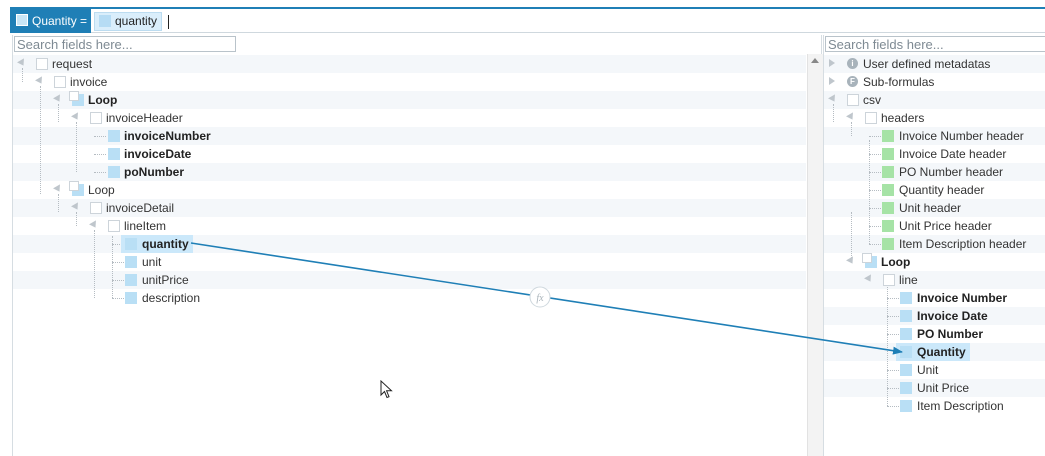 The height and width of the screenshot is (456, 1045). What do you see at coordinates (972, 370) in the screenshot?
I see `tree-node-unit: Unit` at bounding box center [972, 370].